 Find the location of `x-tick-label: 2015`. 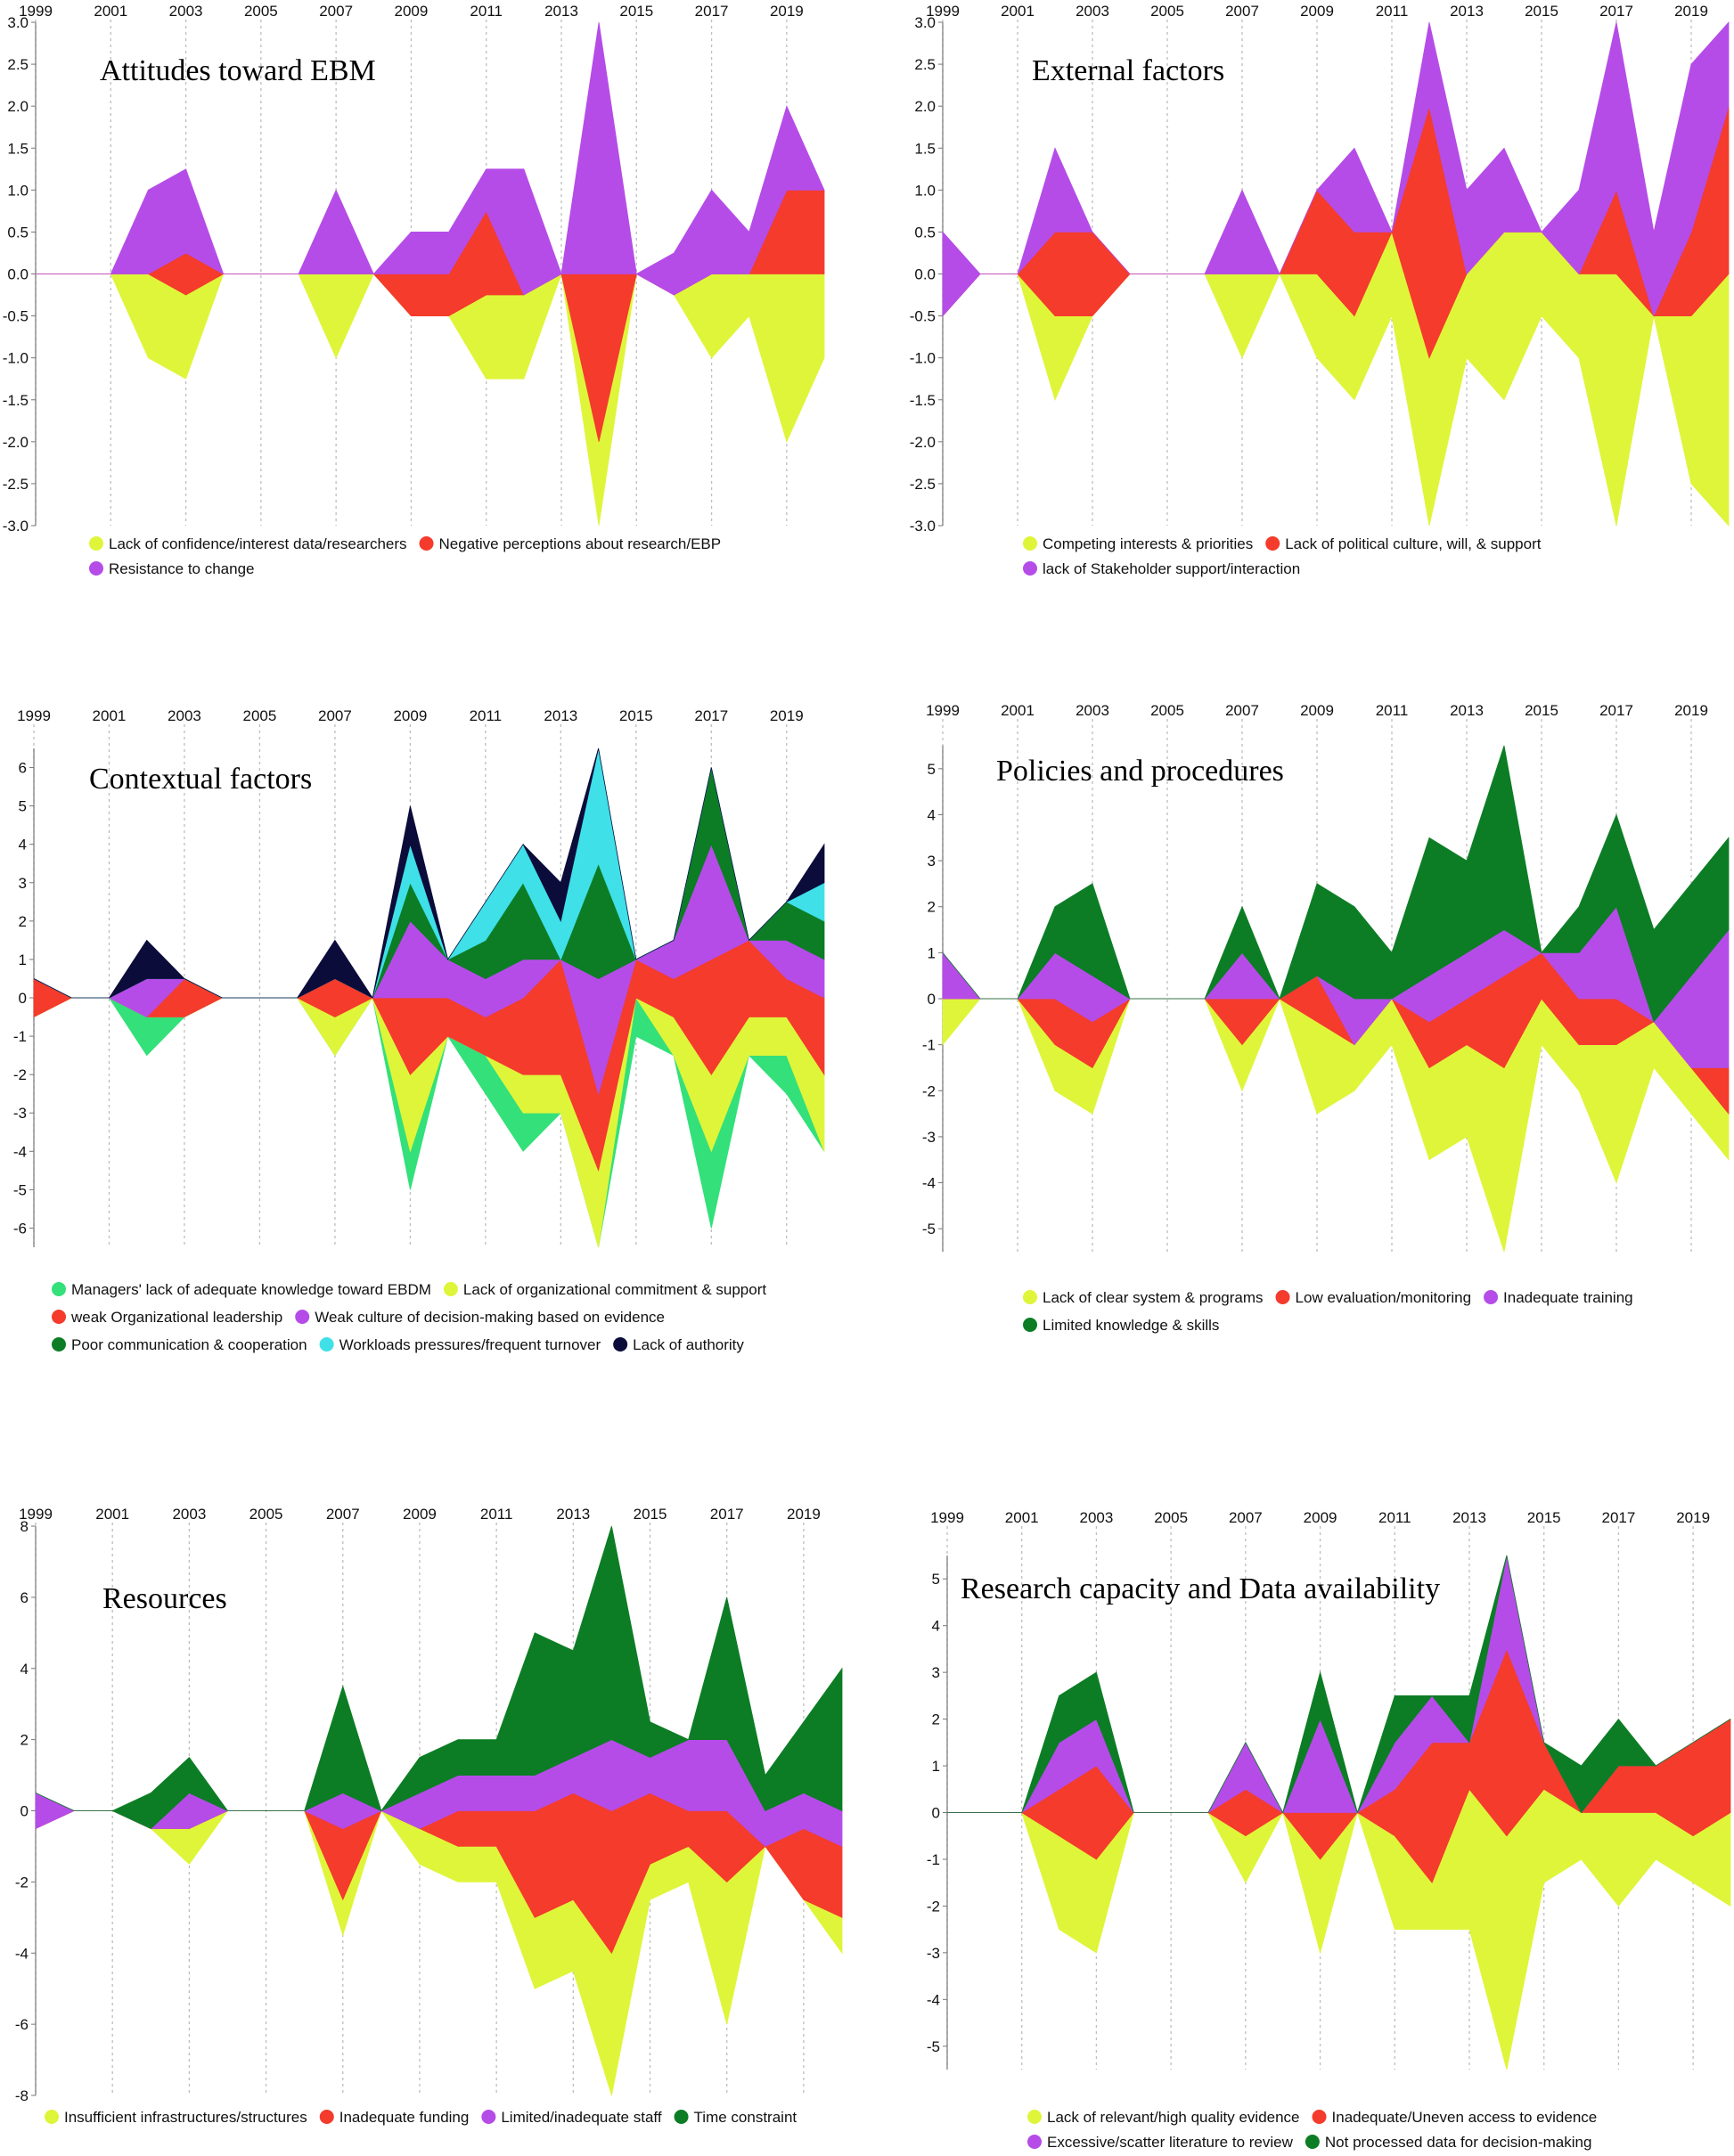

x-tick-label: 2015 is located at coordinates (636, 715).